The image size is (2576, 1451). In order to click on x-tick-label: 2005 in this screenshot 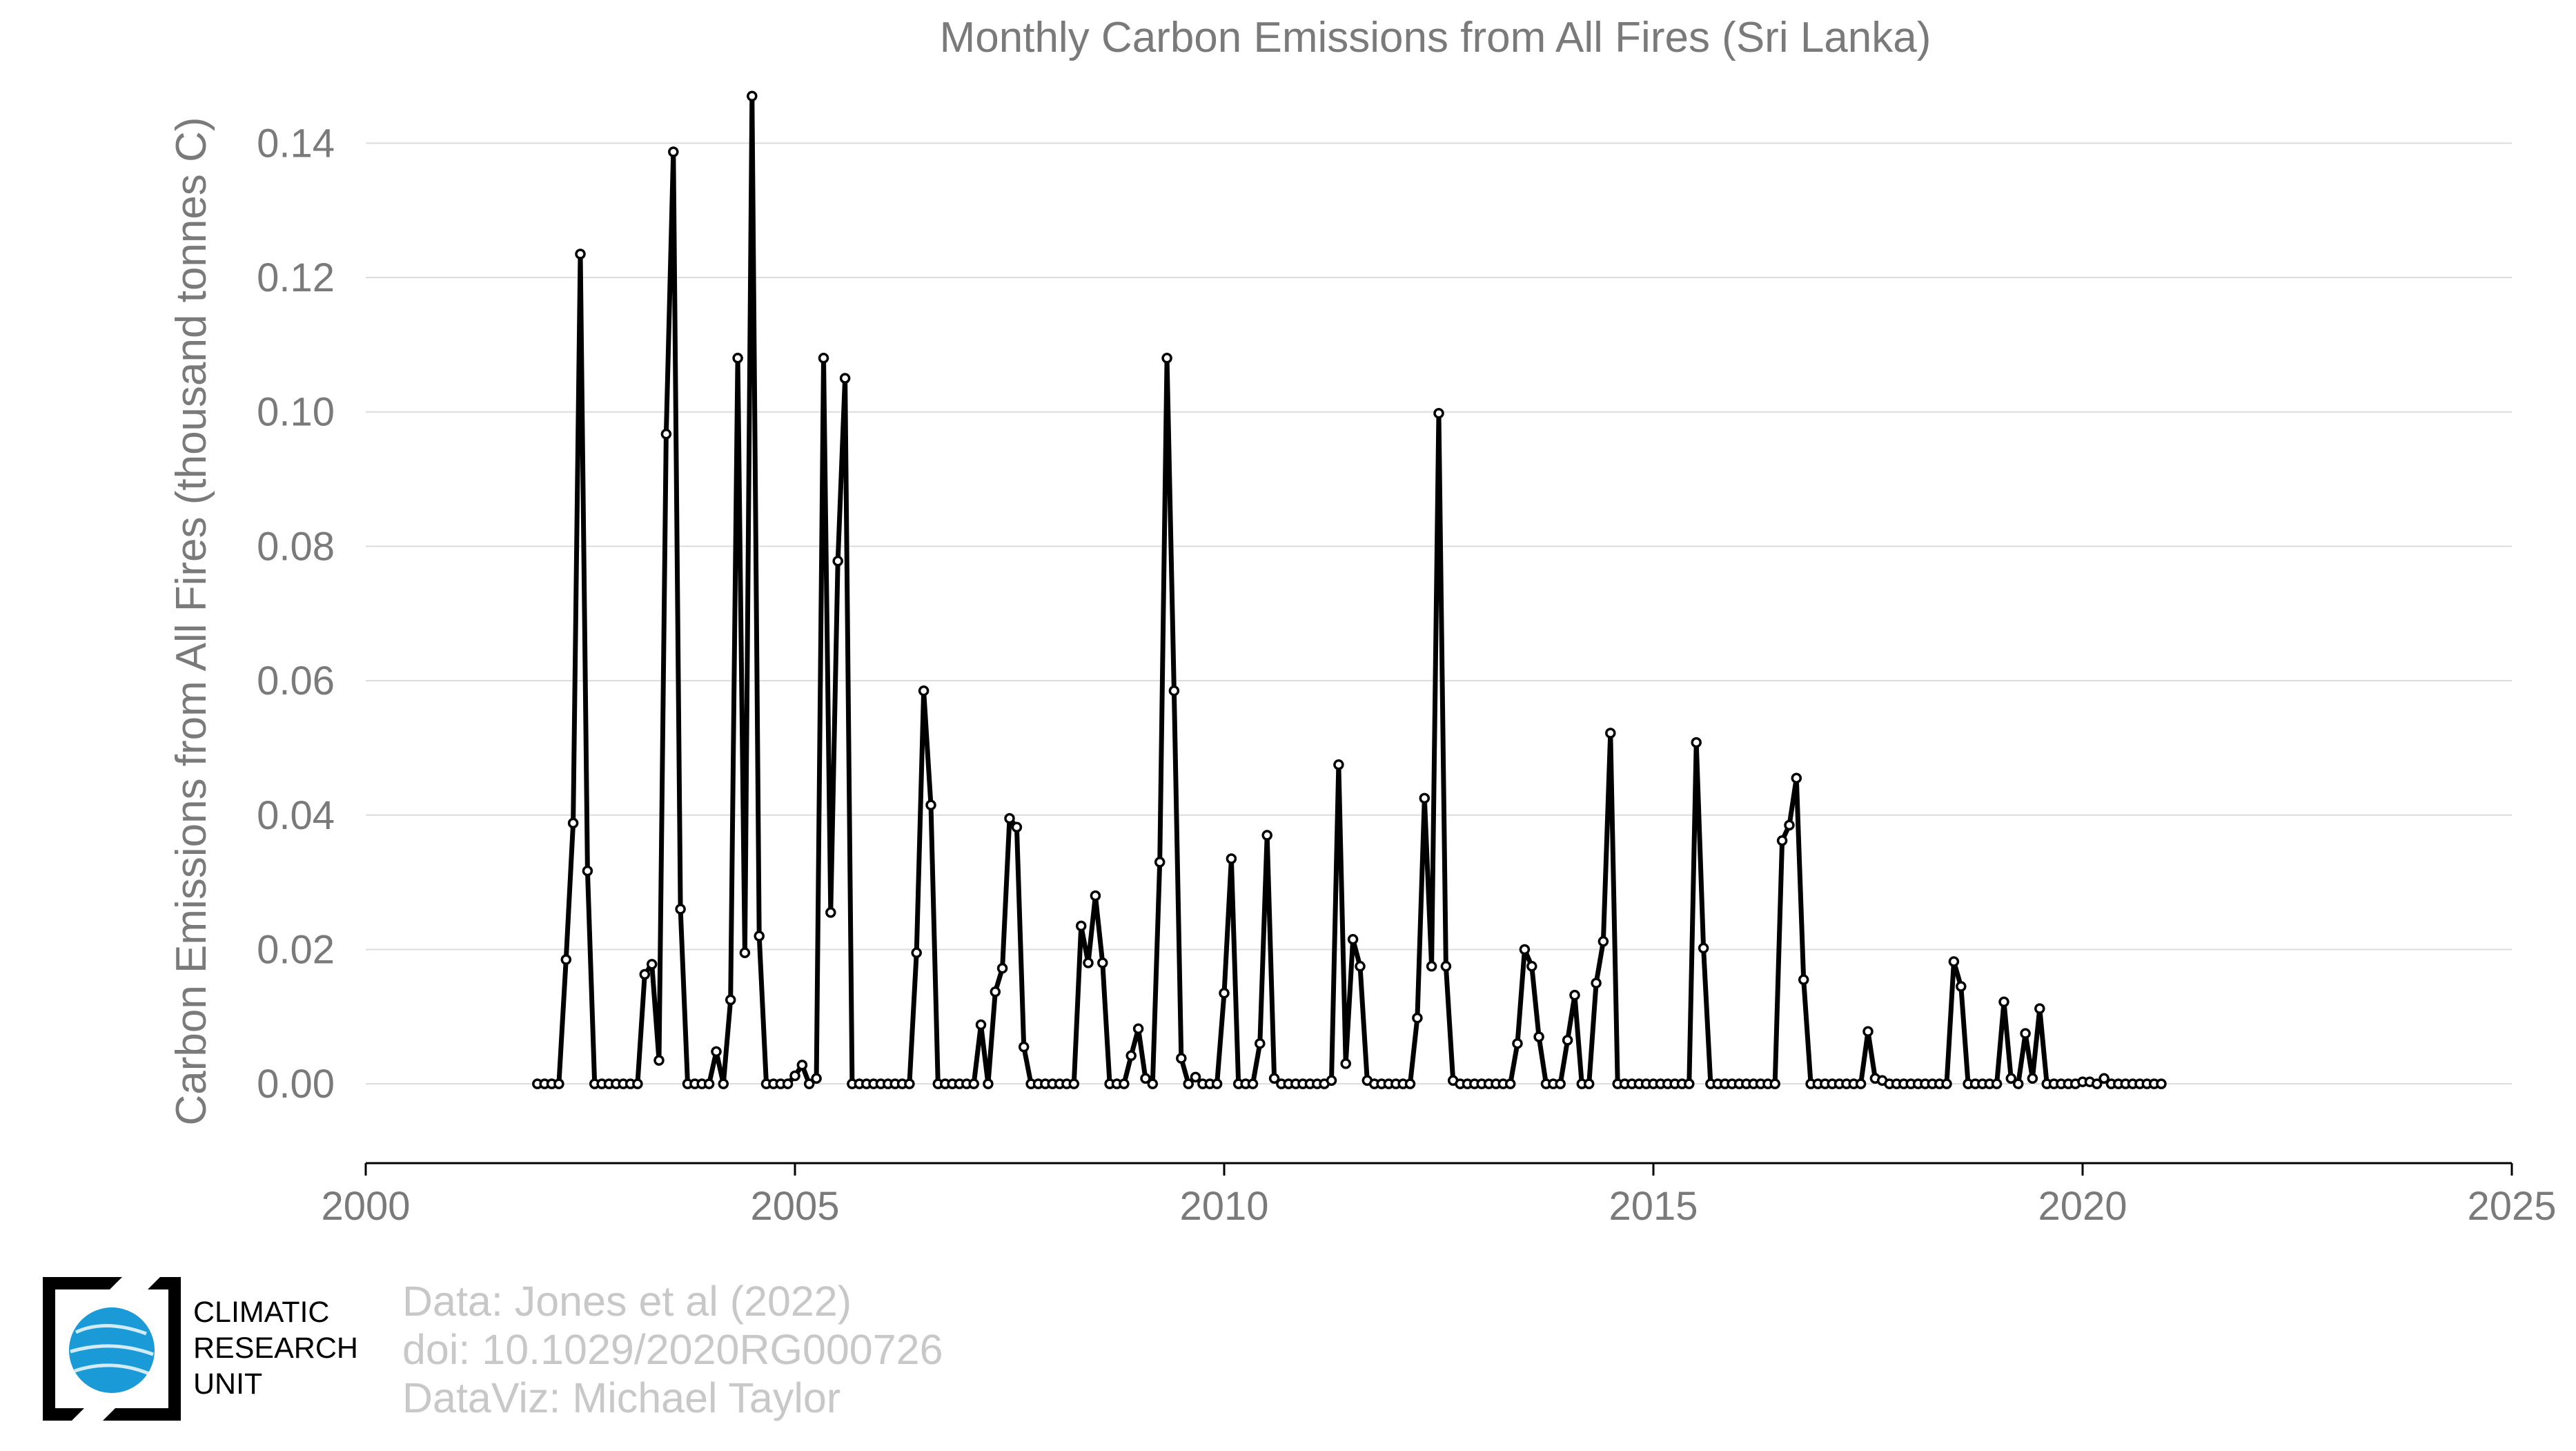, I will do `click(794, 1206)`.